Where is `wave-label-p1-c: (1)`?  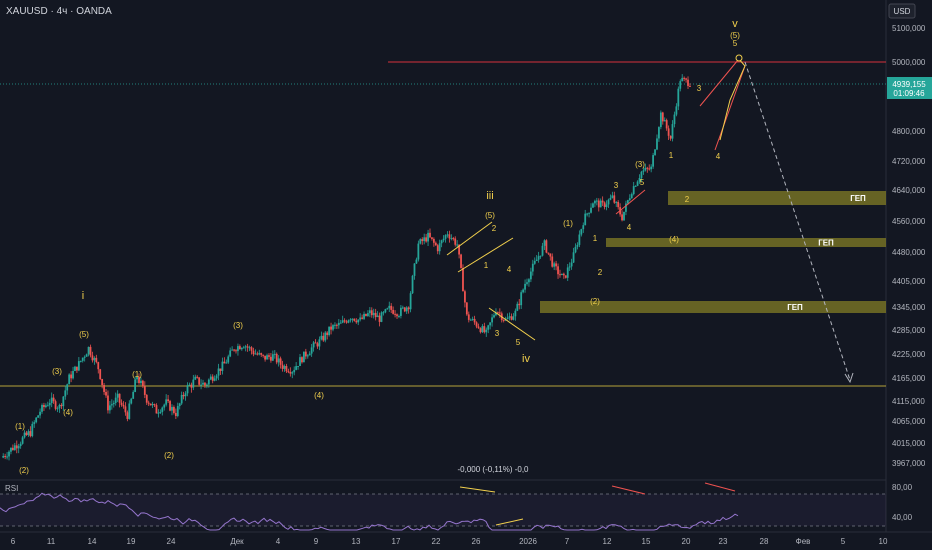 wave-label-p1-c: (1) is located at coordinates (568, 223).